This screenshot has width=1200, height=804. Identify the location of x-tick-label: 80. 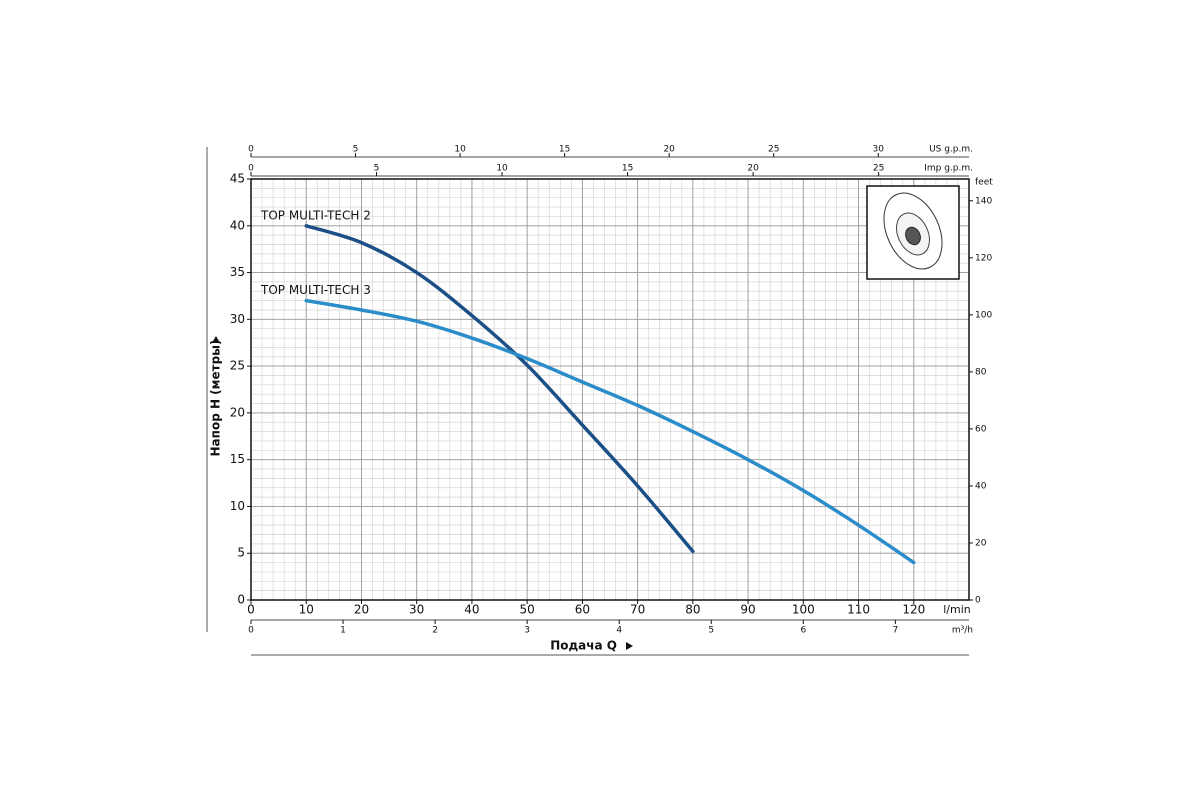
(692, 610).